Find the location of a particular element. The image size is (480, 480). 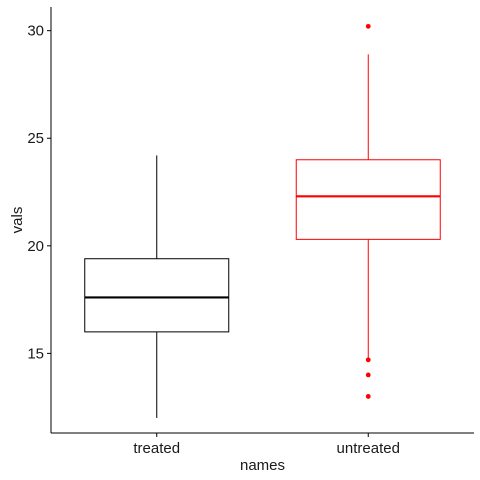

y-tick-label: 25 is located at coordinates (35, 138).